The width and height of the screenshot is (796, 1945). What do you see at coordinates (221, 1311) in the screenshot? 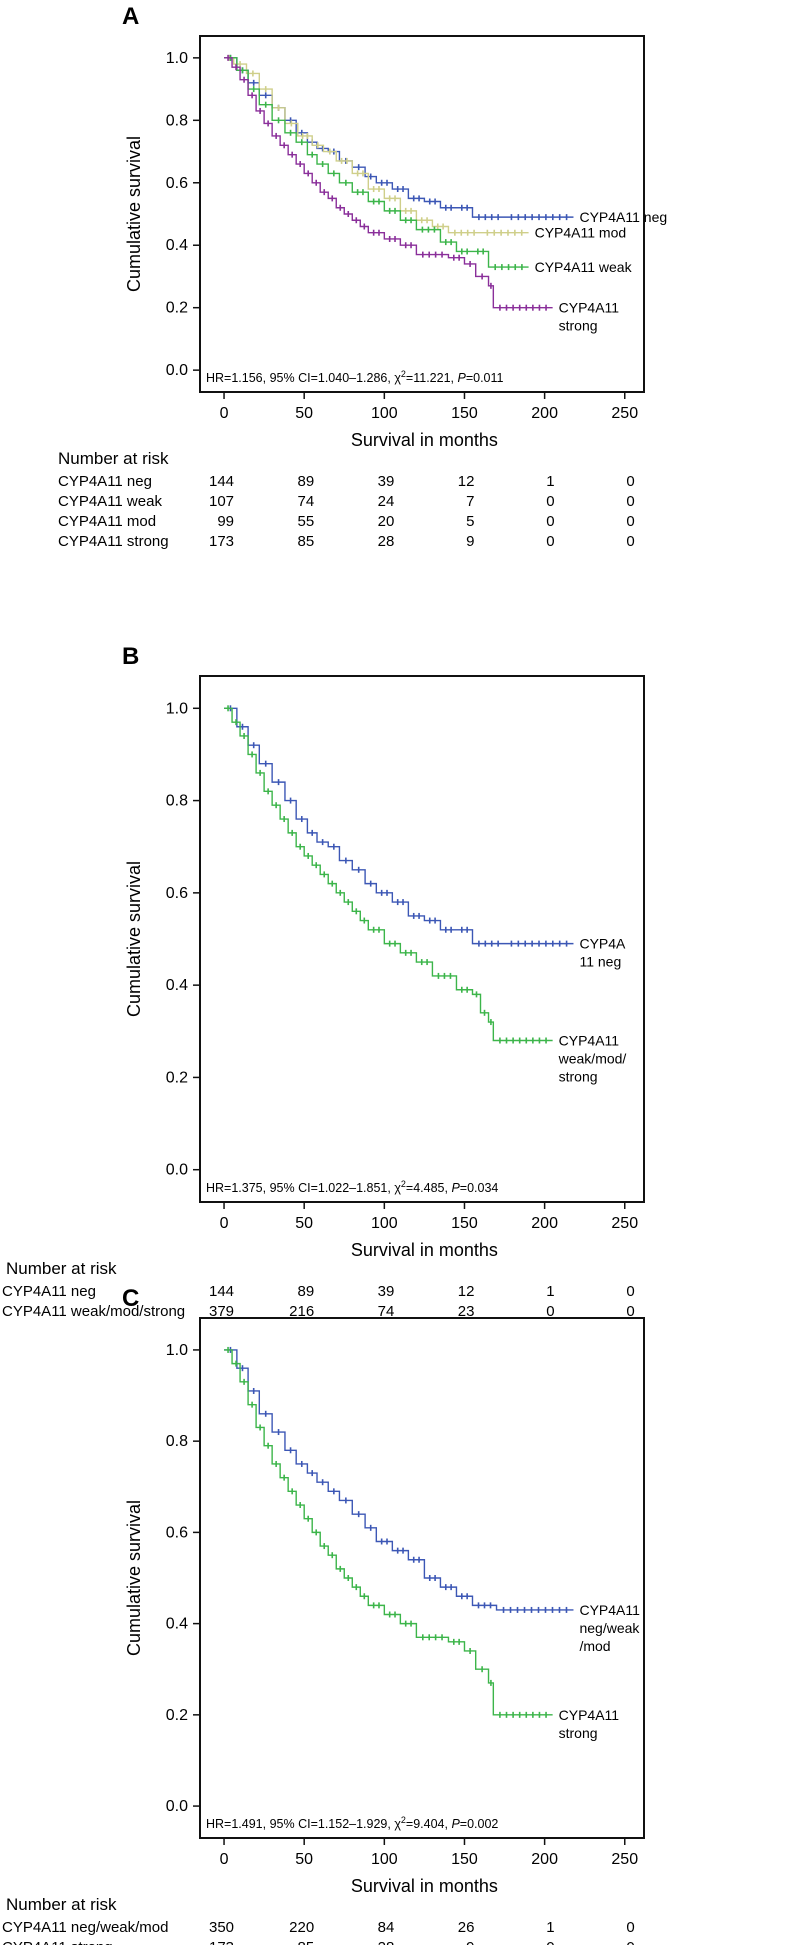
I see `risk-value: 379` at bounding box center [221, 1311].